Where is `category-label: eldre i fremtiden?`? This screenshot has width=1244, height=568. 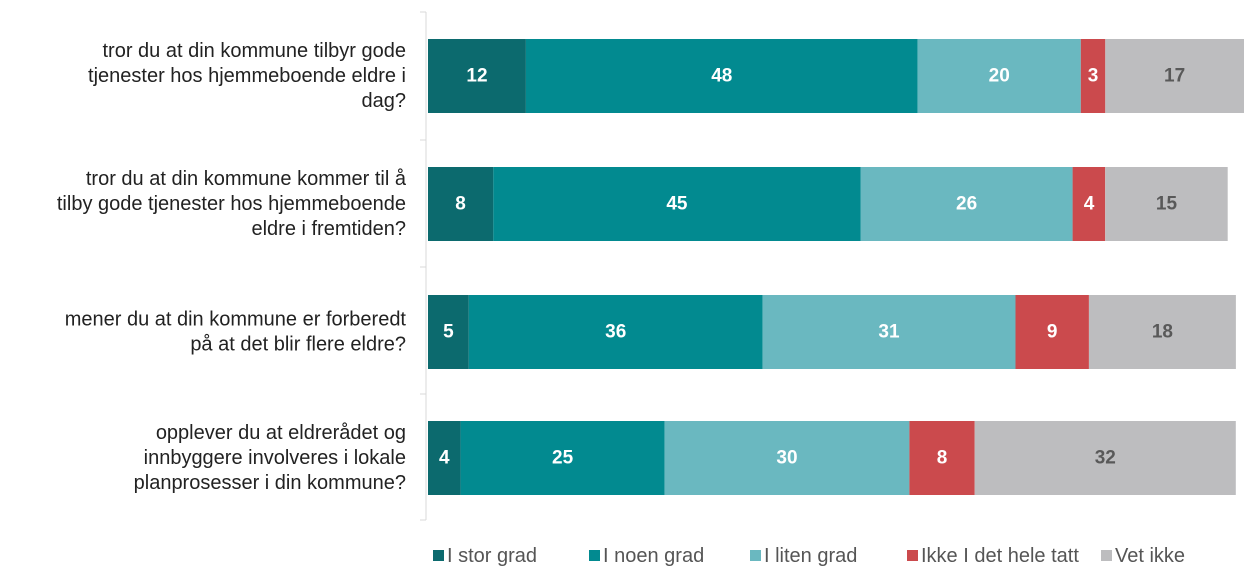 category-label: eldre i fremtiden? is located at coordinates (328, 229).